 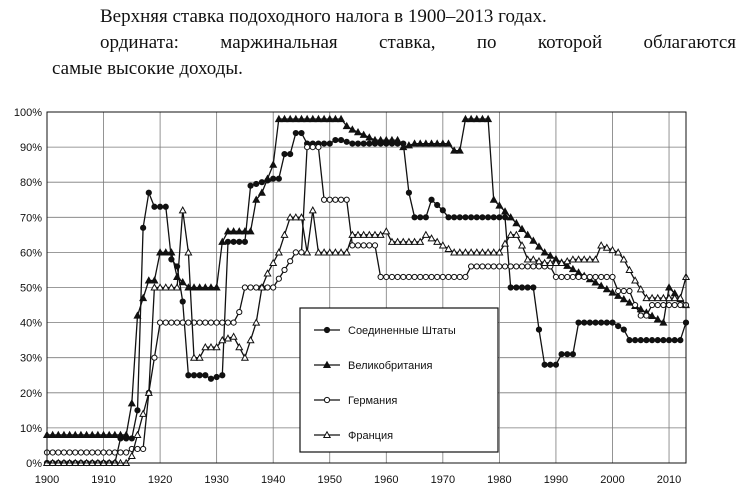 I want to click on caption-line-3: самые высокие доходы., so click(x=147, y=68).